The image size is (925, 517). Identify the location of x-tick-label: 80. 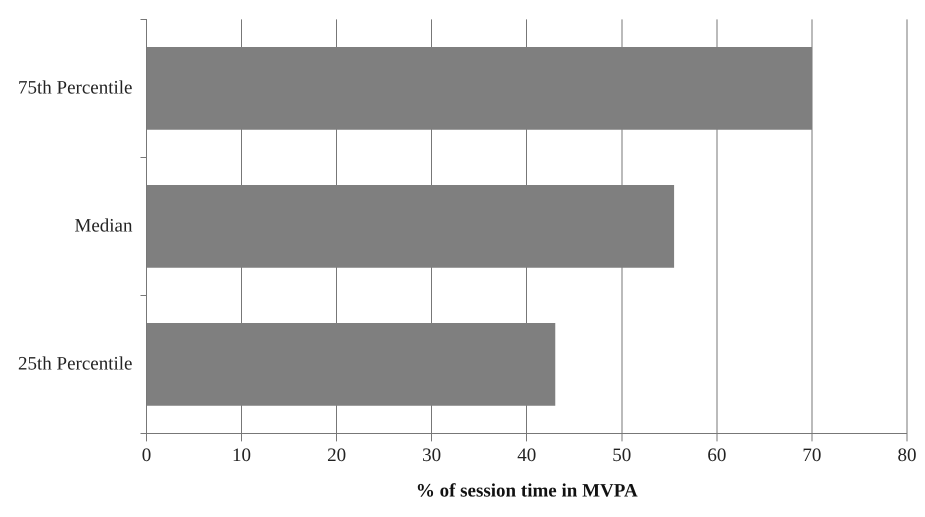
(907, 455).